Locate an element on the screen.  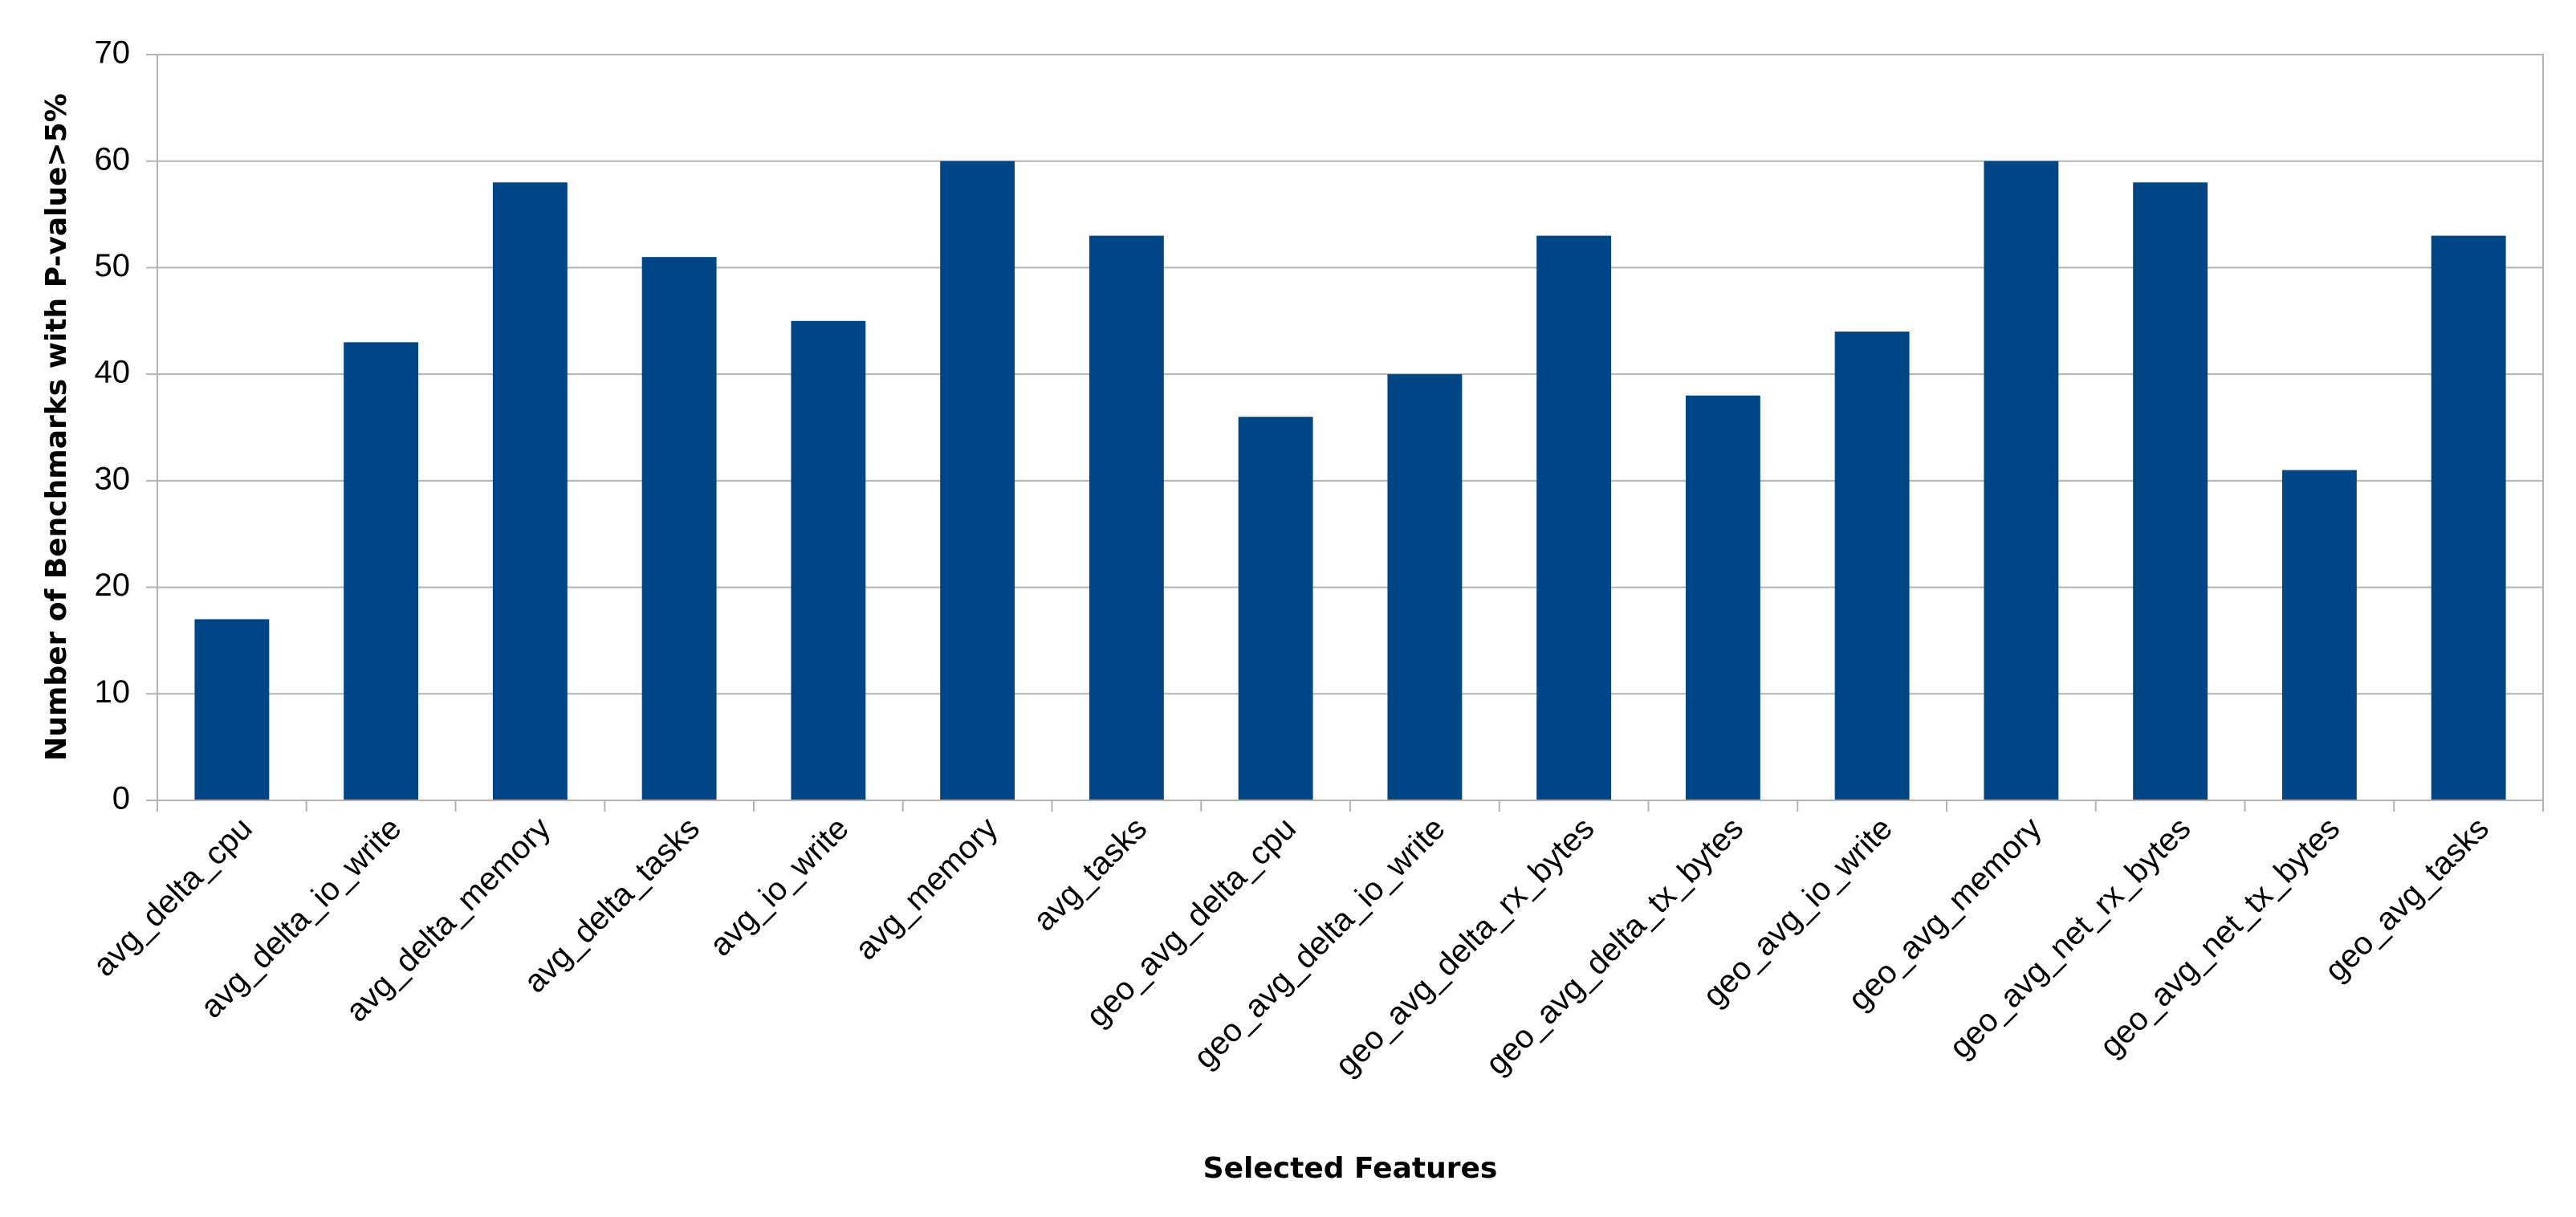
x-tick-label: avg_memory is located at coordinates (926, 889).